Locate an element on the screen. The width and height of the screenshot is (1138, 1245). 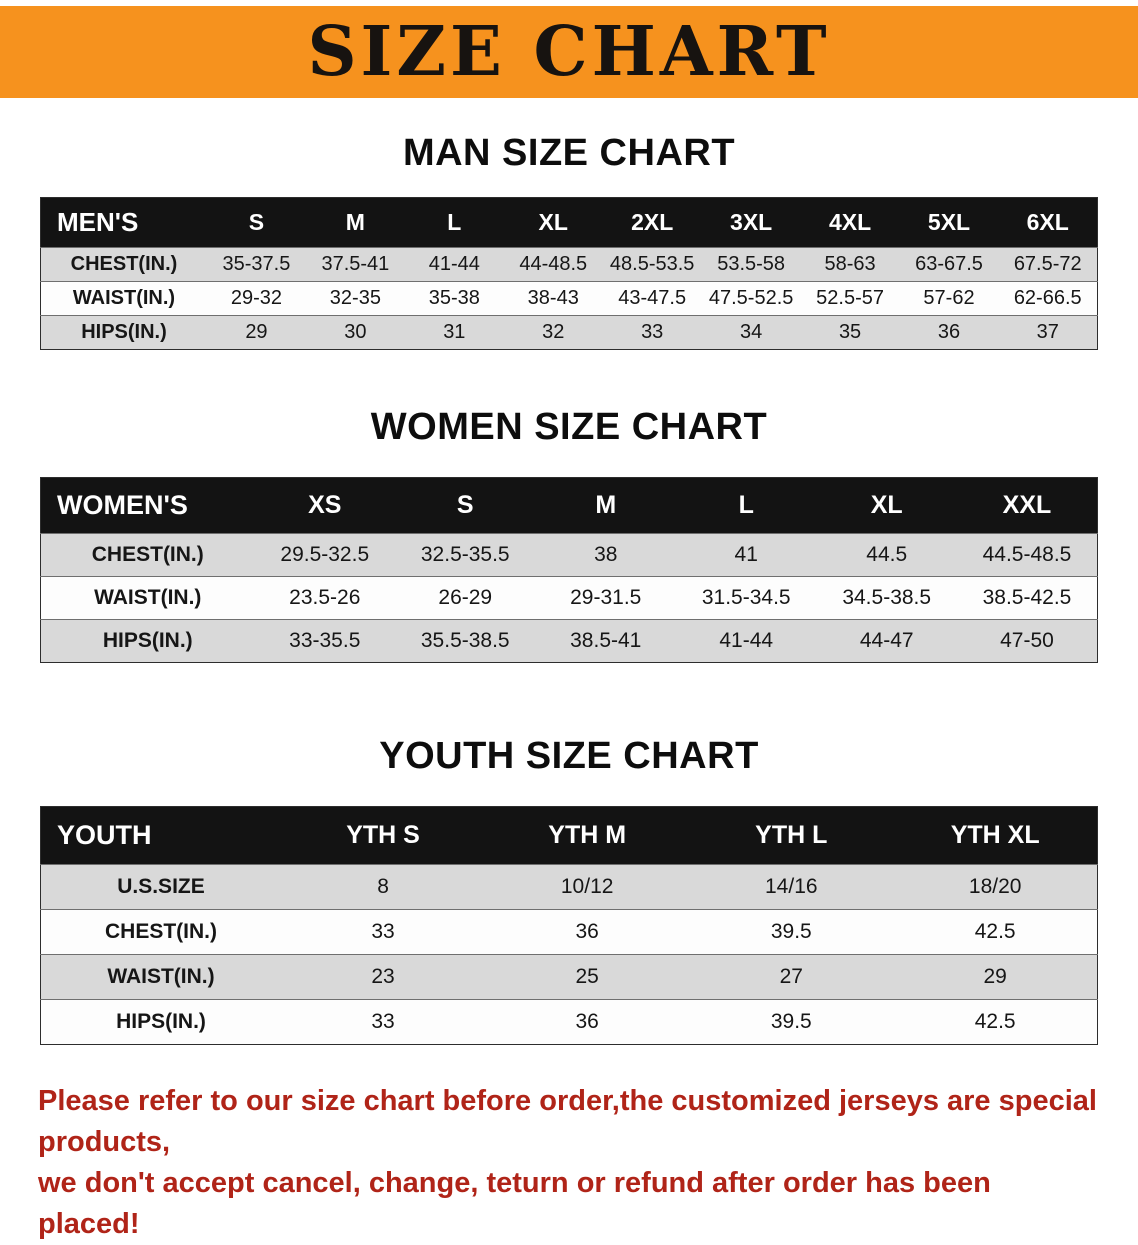
women-size-chart-heading: WOMEN SIZE CHART is located at coordinates (569, 427).